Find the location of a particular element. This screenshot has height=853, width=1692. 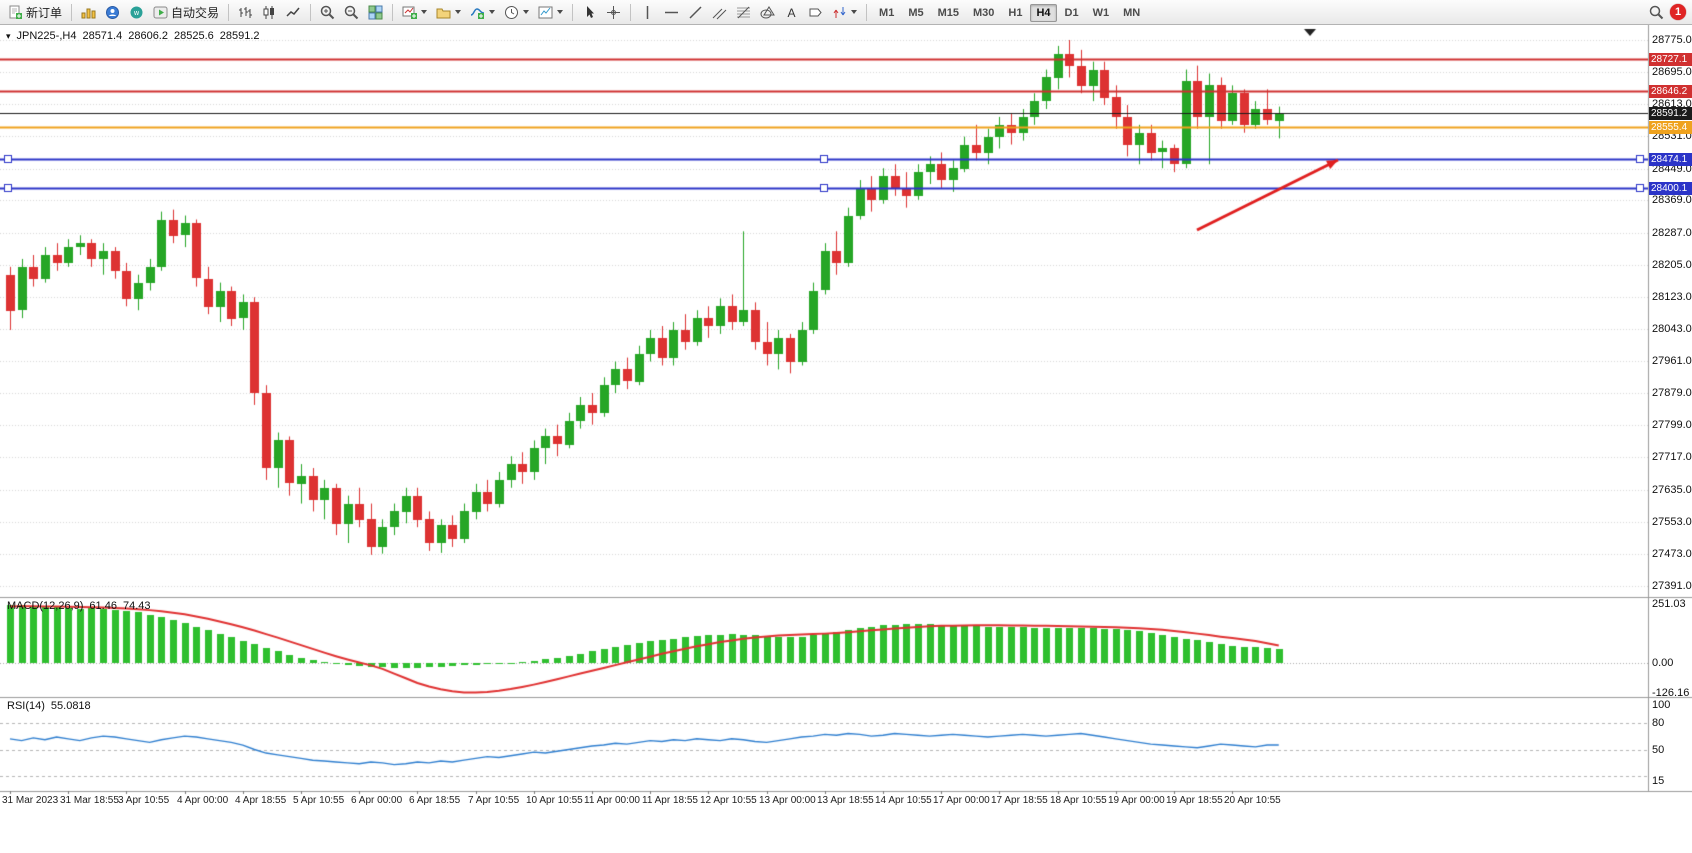

community-button: w is located at coordinates (136, 12).